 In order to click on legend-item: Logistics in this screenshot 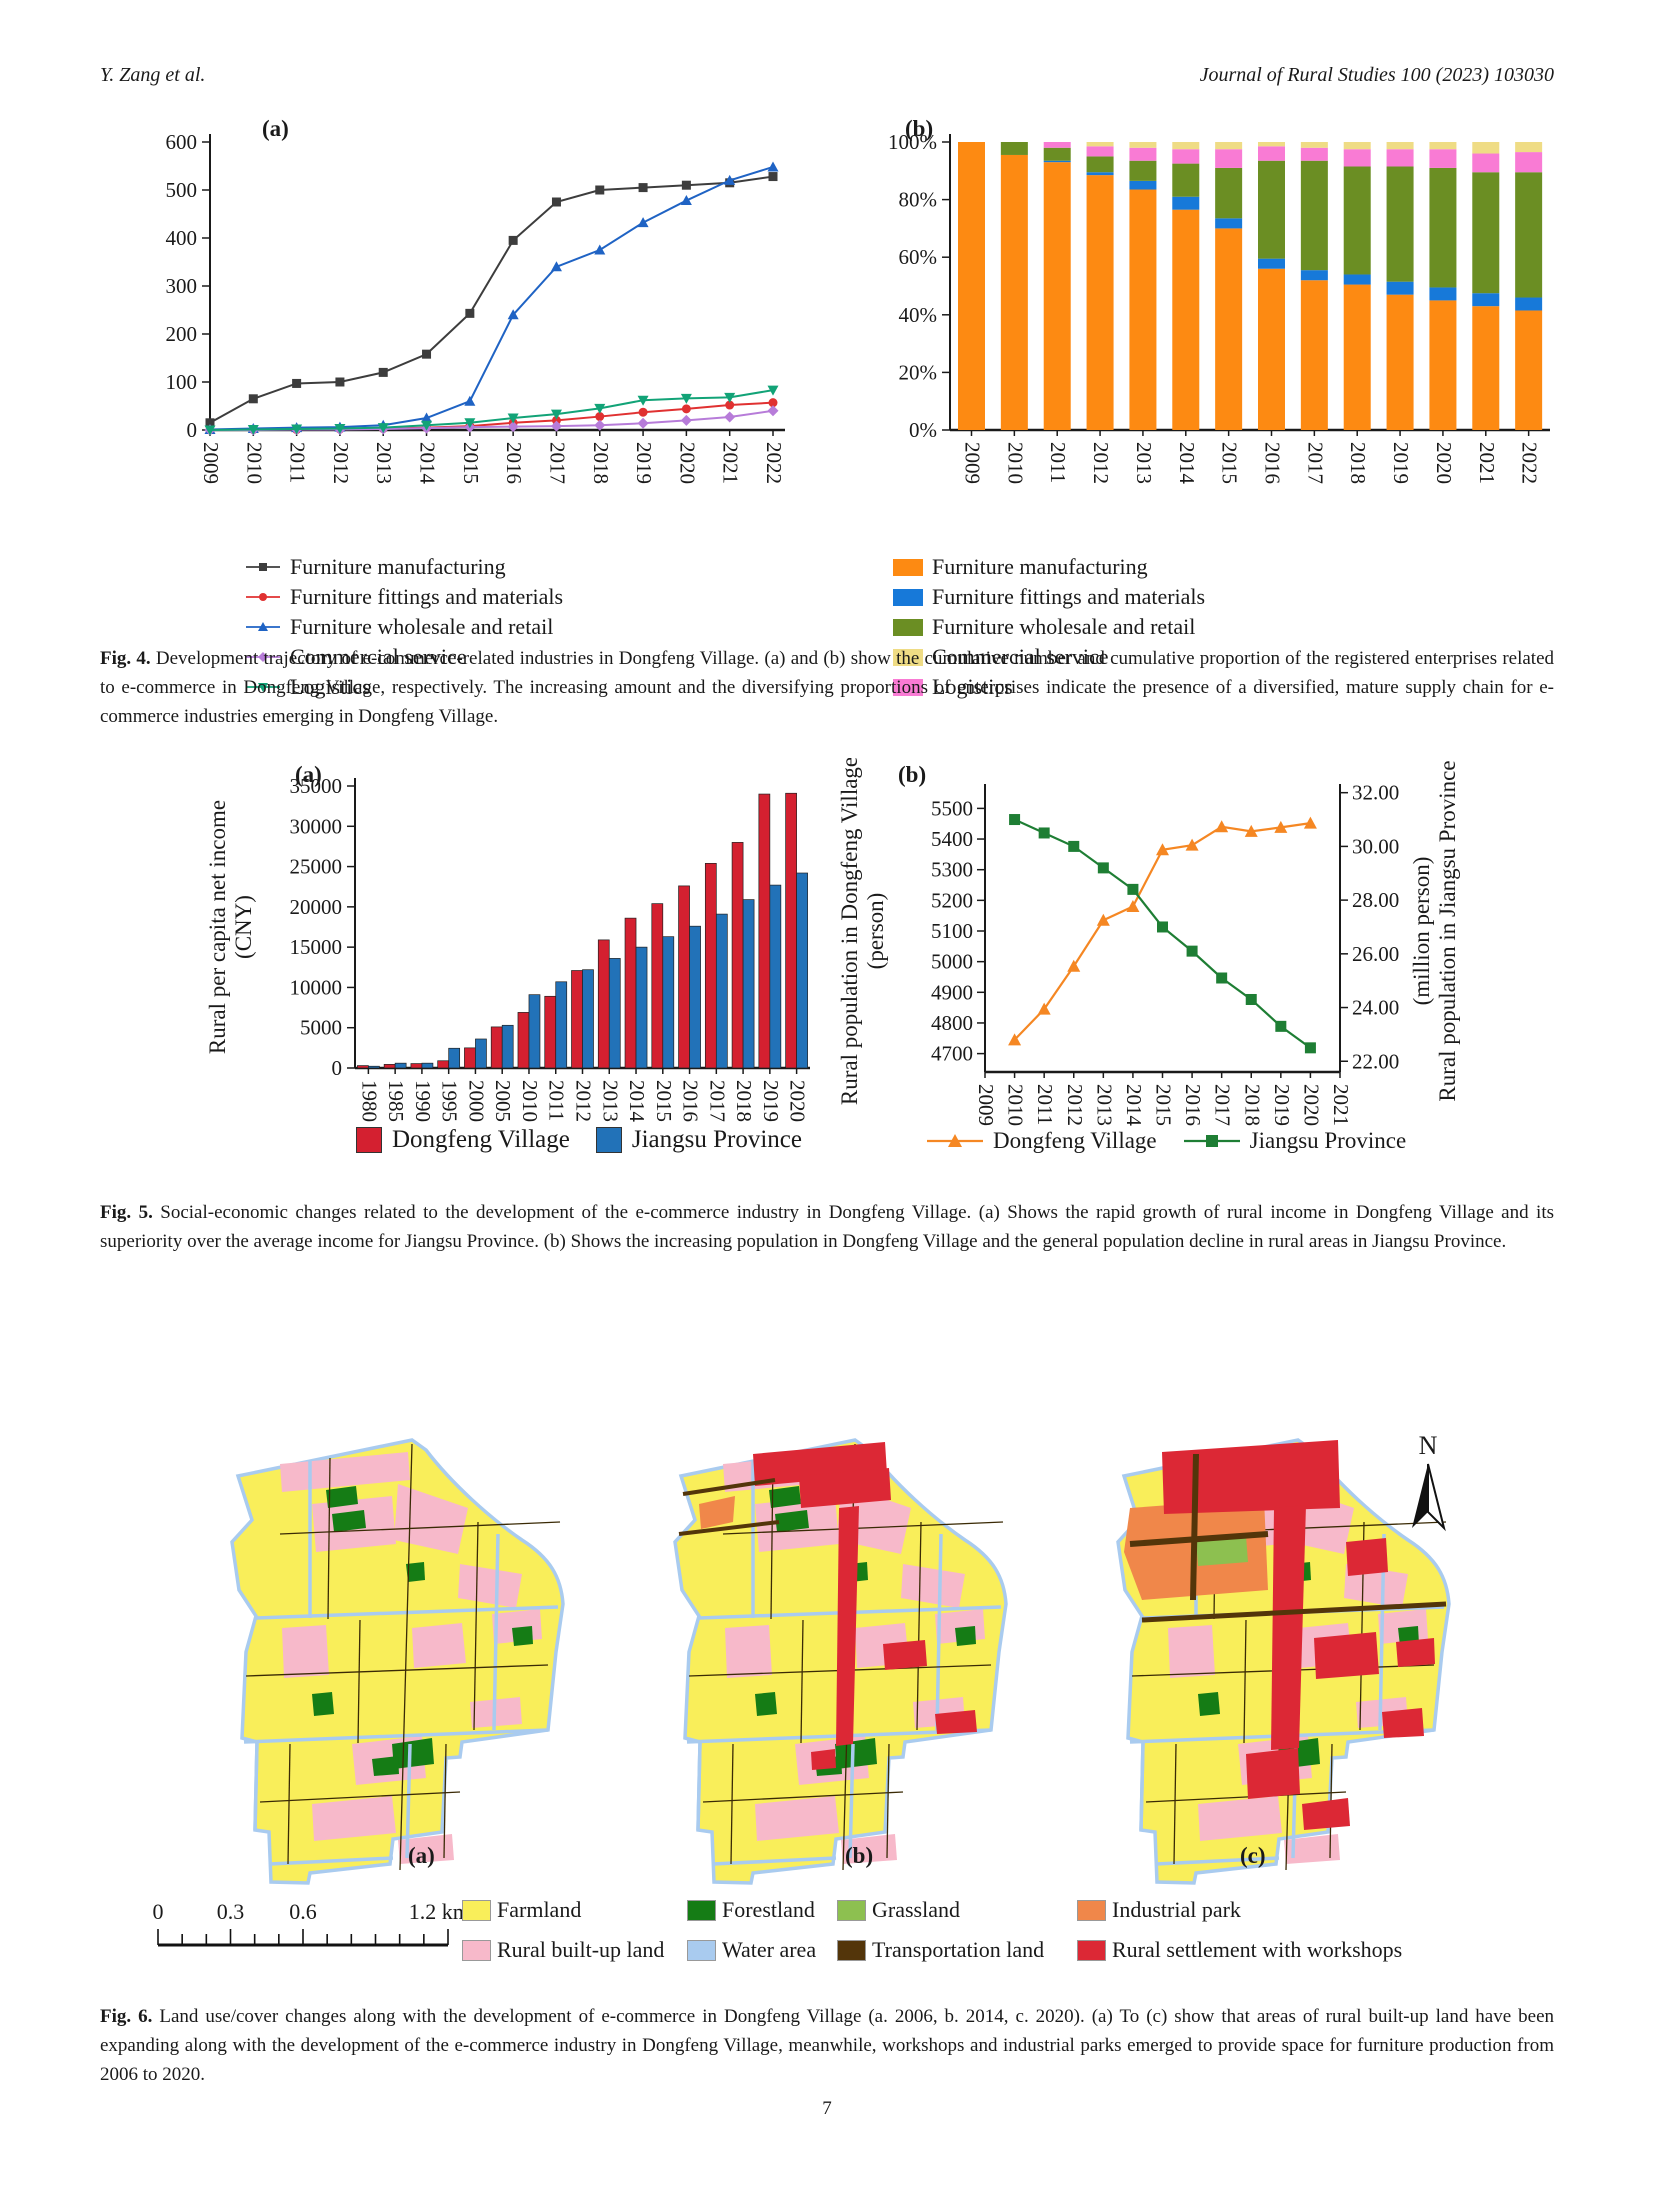, I will do `click(410, 687)`.